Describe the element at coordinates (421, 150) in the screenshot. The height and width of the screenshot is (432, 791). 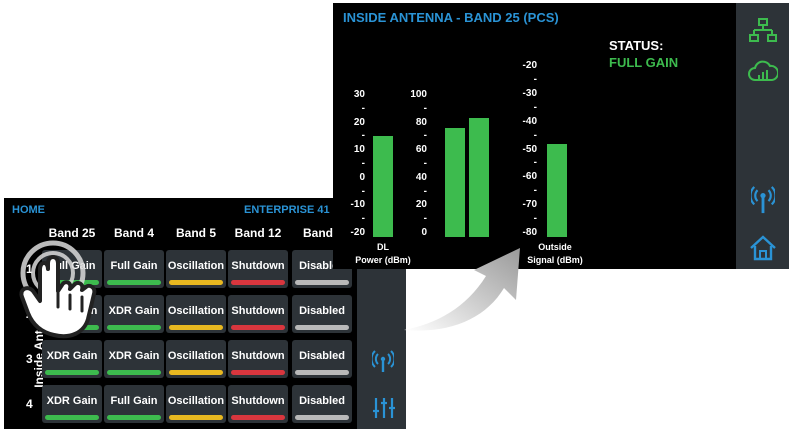
I see `axis-tick-label: 60` at that location.